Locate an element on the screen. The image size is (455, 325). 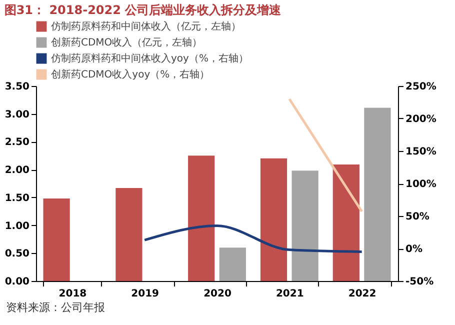
x-tick-label: 2021 is located at coordinates (290, 294).